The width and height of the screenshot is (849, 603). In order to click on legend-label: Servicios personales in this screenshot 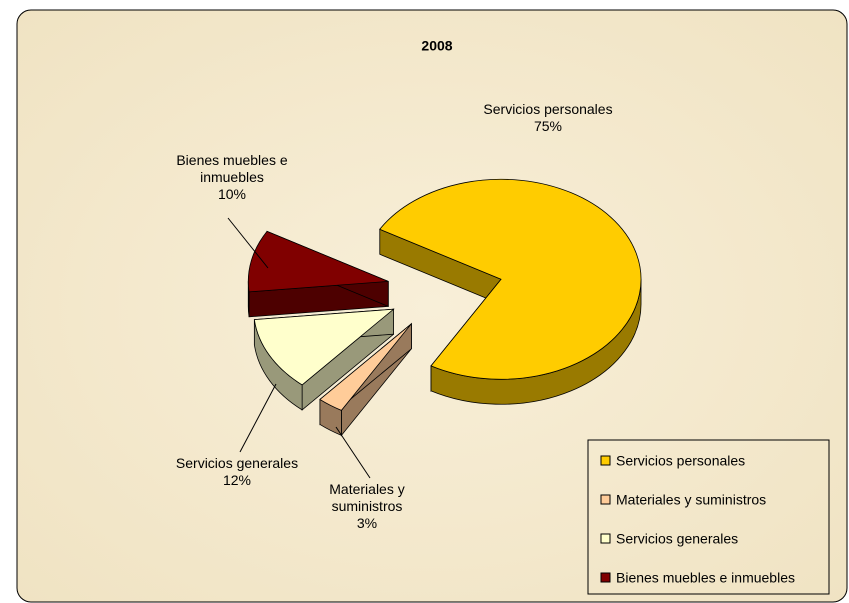, I will do `click(680, 461)`.